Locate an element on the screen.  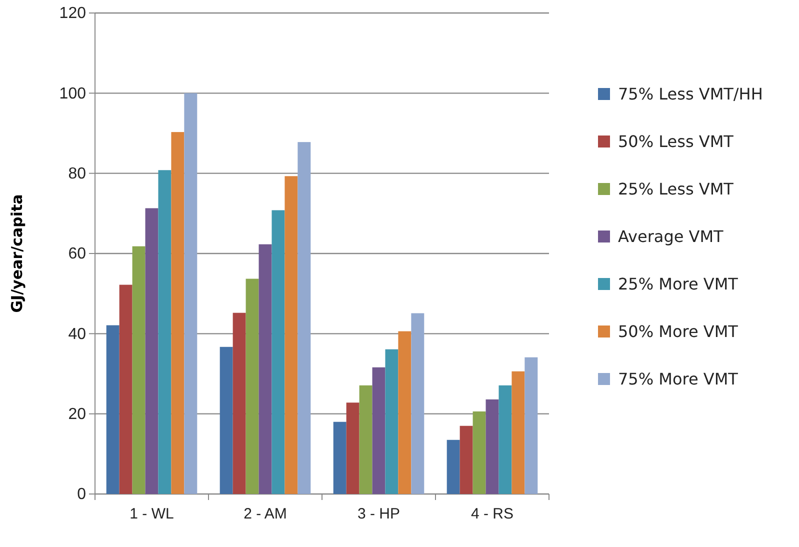
x-tick-label: 1 - WL is located at coordinates (152, 514).